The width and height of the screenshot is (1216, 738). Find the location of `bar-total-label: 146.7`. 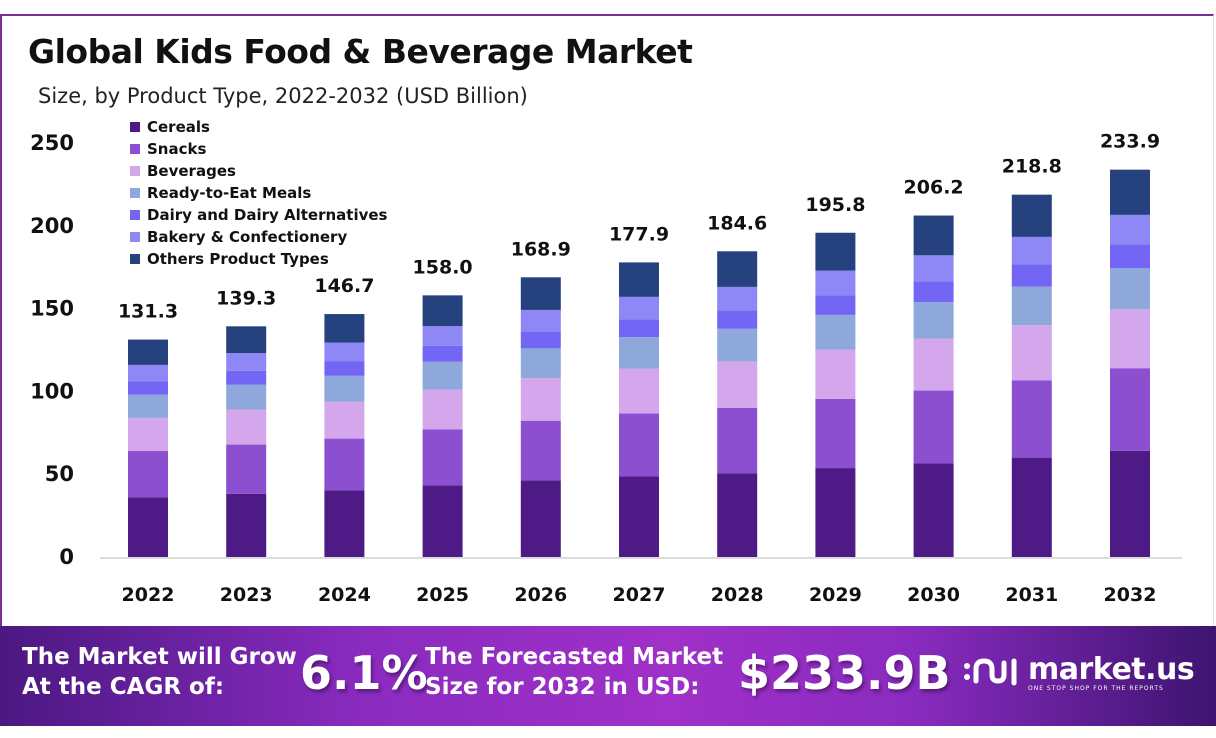

bar-total-label: 146.7 is located at coordinates (344, 286).